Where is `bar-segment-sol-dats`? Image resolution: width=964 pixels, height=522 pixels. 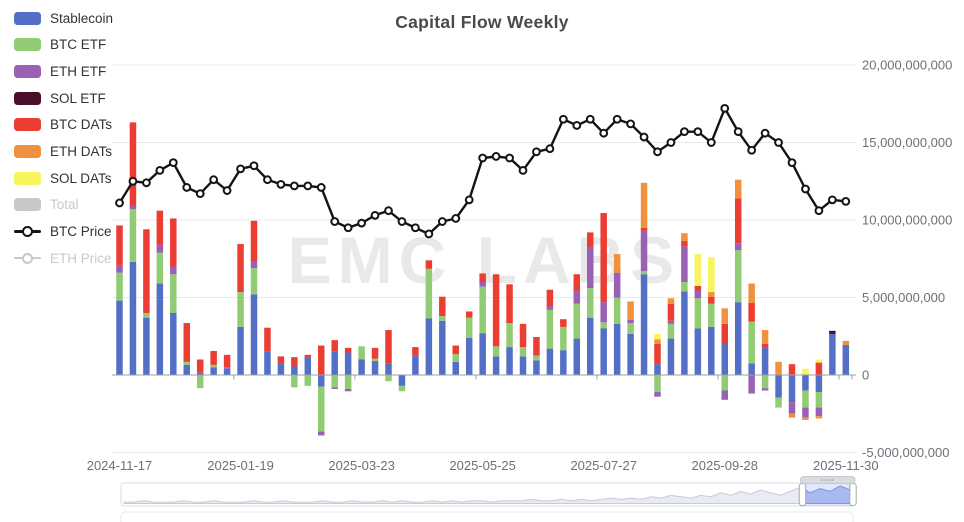 bar-segment-sol-dats is located at coordinates (698, 270).